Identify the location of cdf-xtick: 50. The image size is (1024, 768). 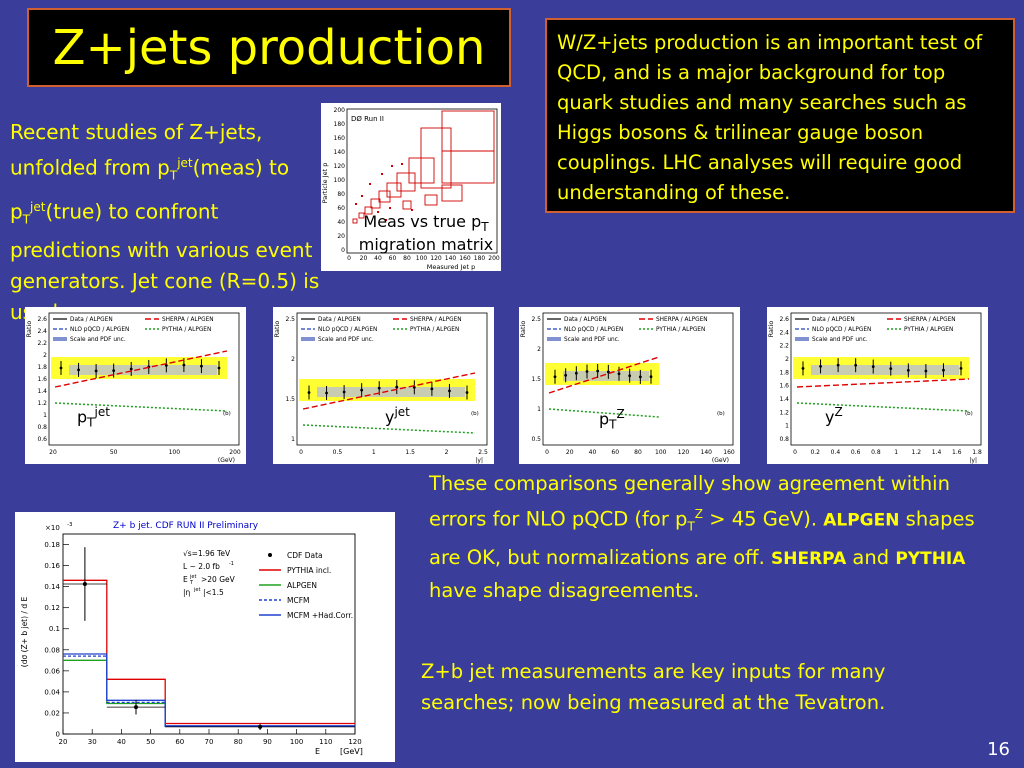
(150, 742).